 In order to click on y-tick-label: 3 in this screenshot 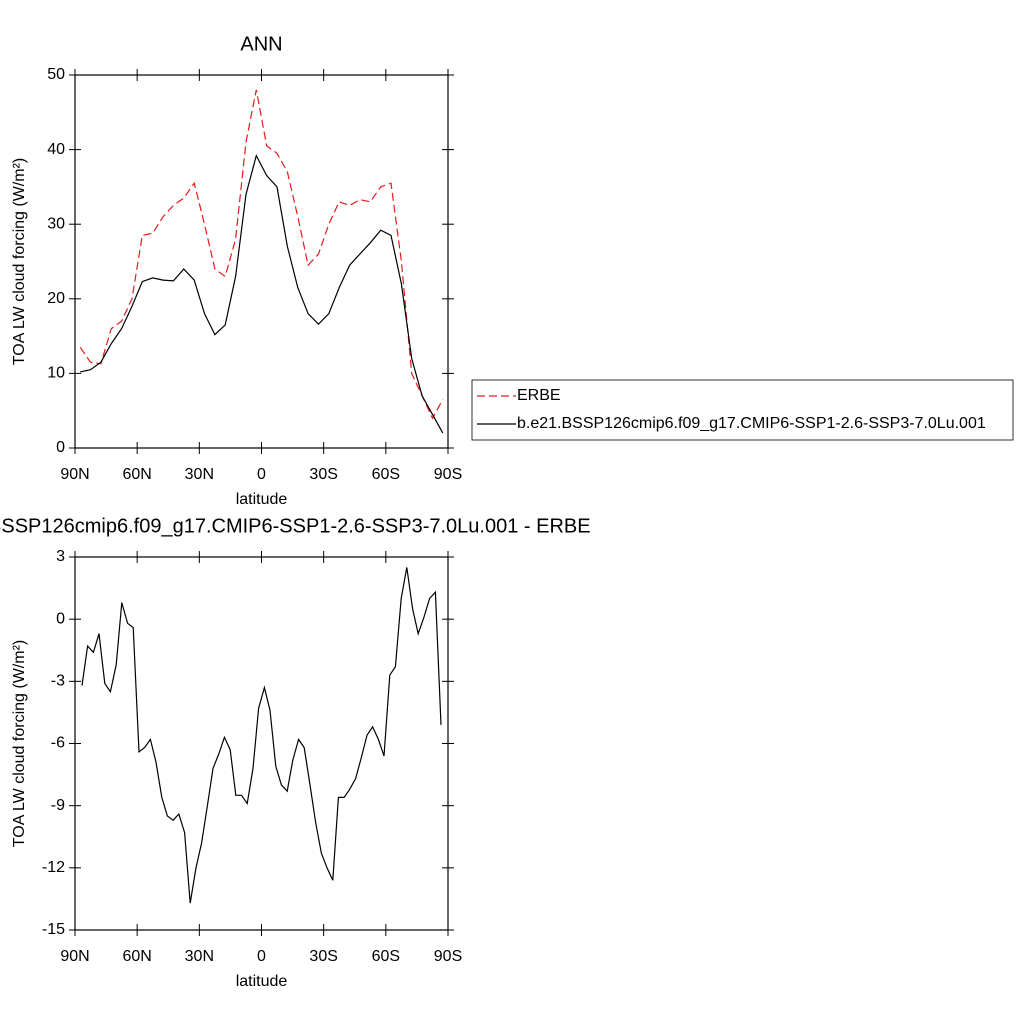, I will do `click(60, 556)`.